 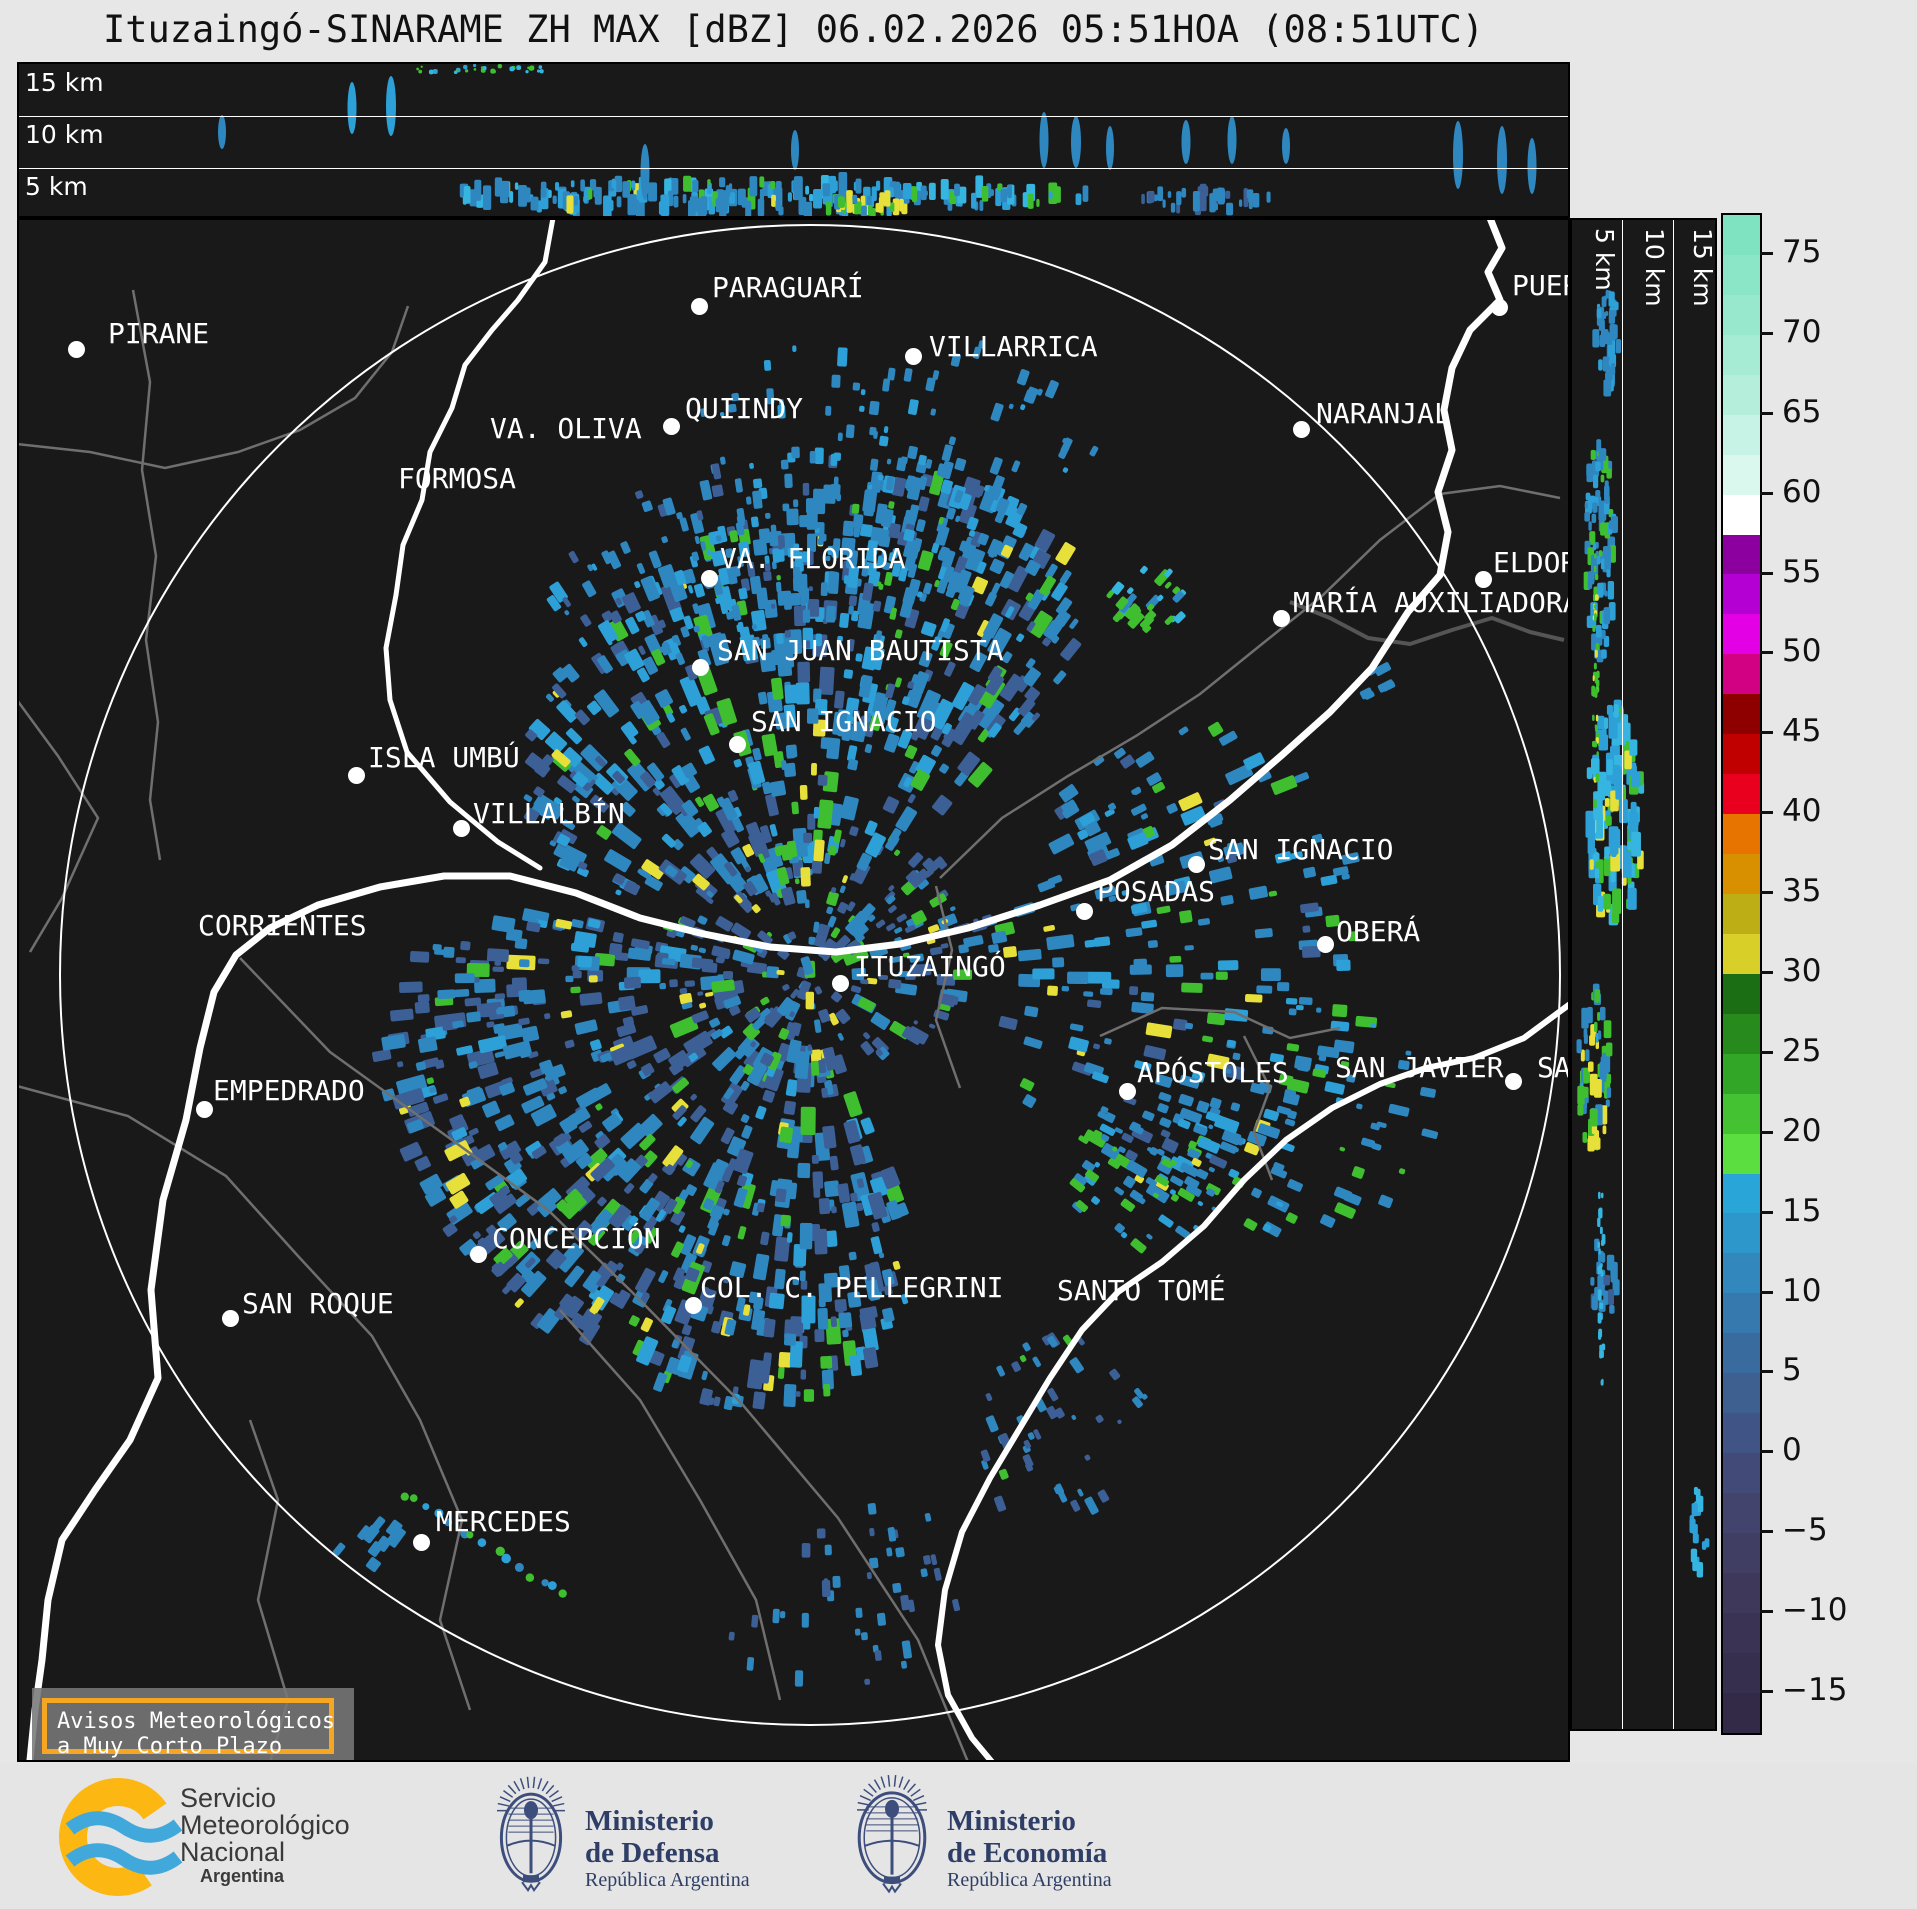 What do you see at coordinates (1766, 493) in the screenshot?
I see `colorbar-tick` at bounding box center [1766, 493].